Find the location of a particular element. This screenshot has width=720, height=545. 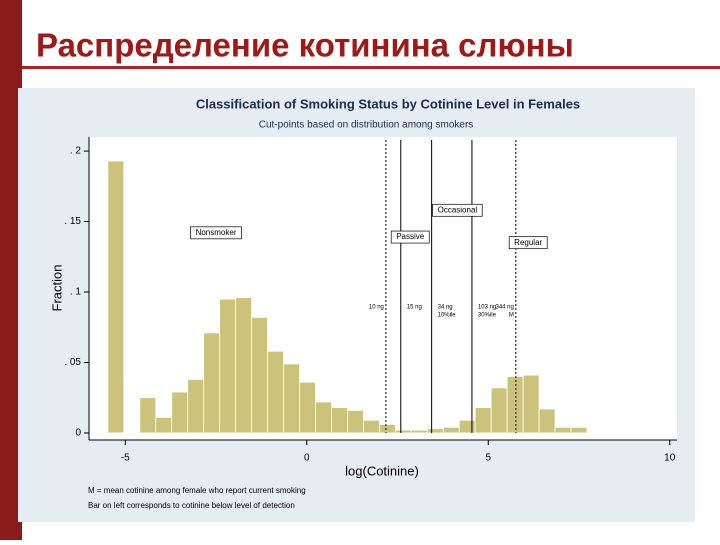

side-bar is located at coordinates (11, 270).